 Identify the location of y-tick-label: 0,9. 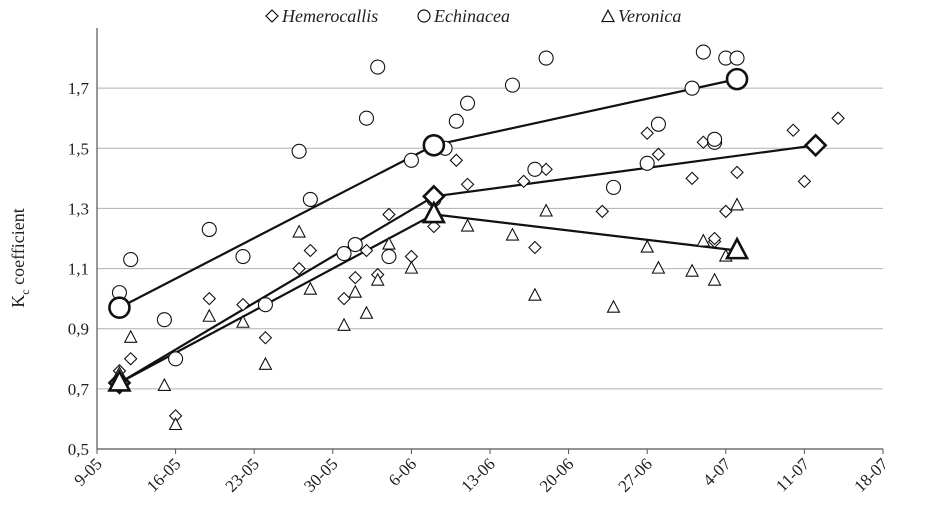
(78, 329).